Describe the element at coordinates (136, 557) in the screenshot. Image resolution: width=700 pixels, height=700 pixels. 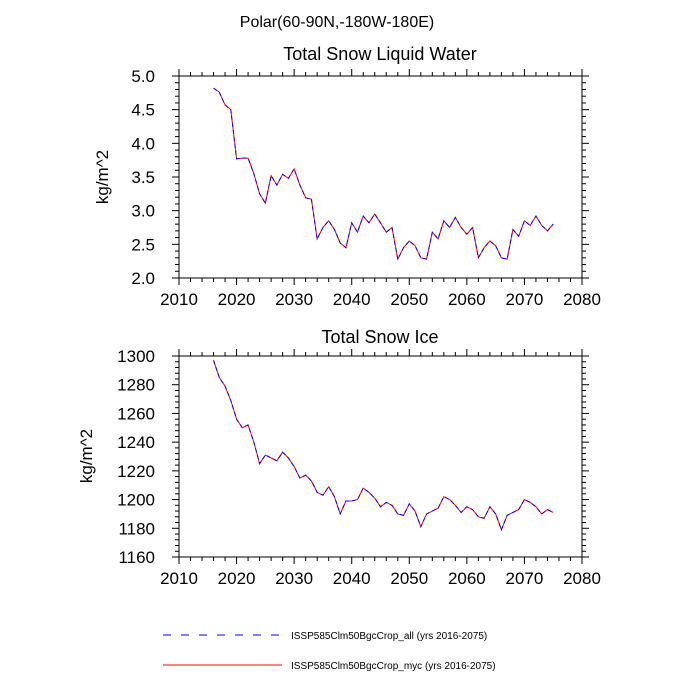
I see `y-tick-label: 1160` at that location.